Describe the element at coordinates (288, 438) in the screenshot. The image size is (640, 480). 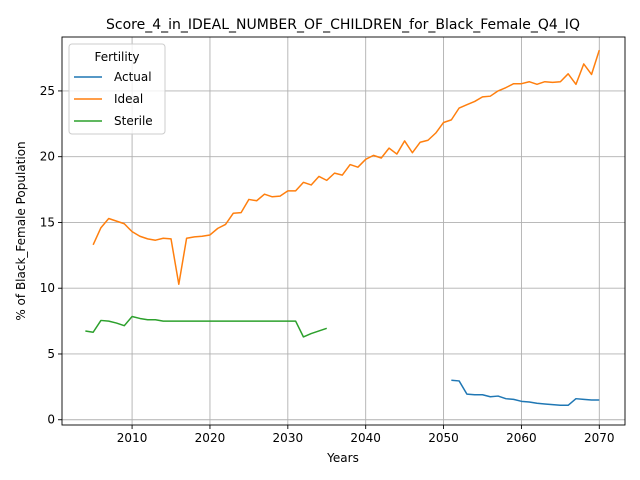
I see `x-tick-label: 2030` at that location.